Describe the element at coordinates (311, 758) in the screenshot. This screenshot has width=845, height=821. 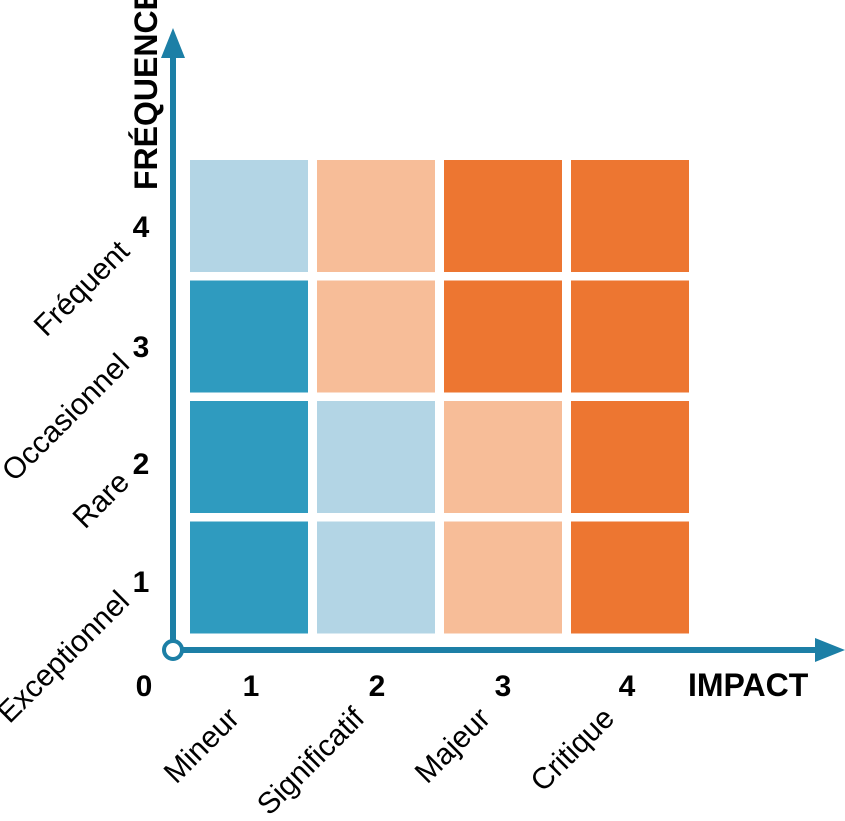
I see `col-label: Significatif` at that location.